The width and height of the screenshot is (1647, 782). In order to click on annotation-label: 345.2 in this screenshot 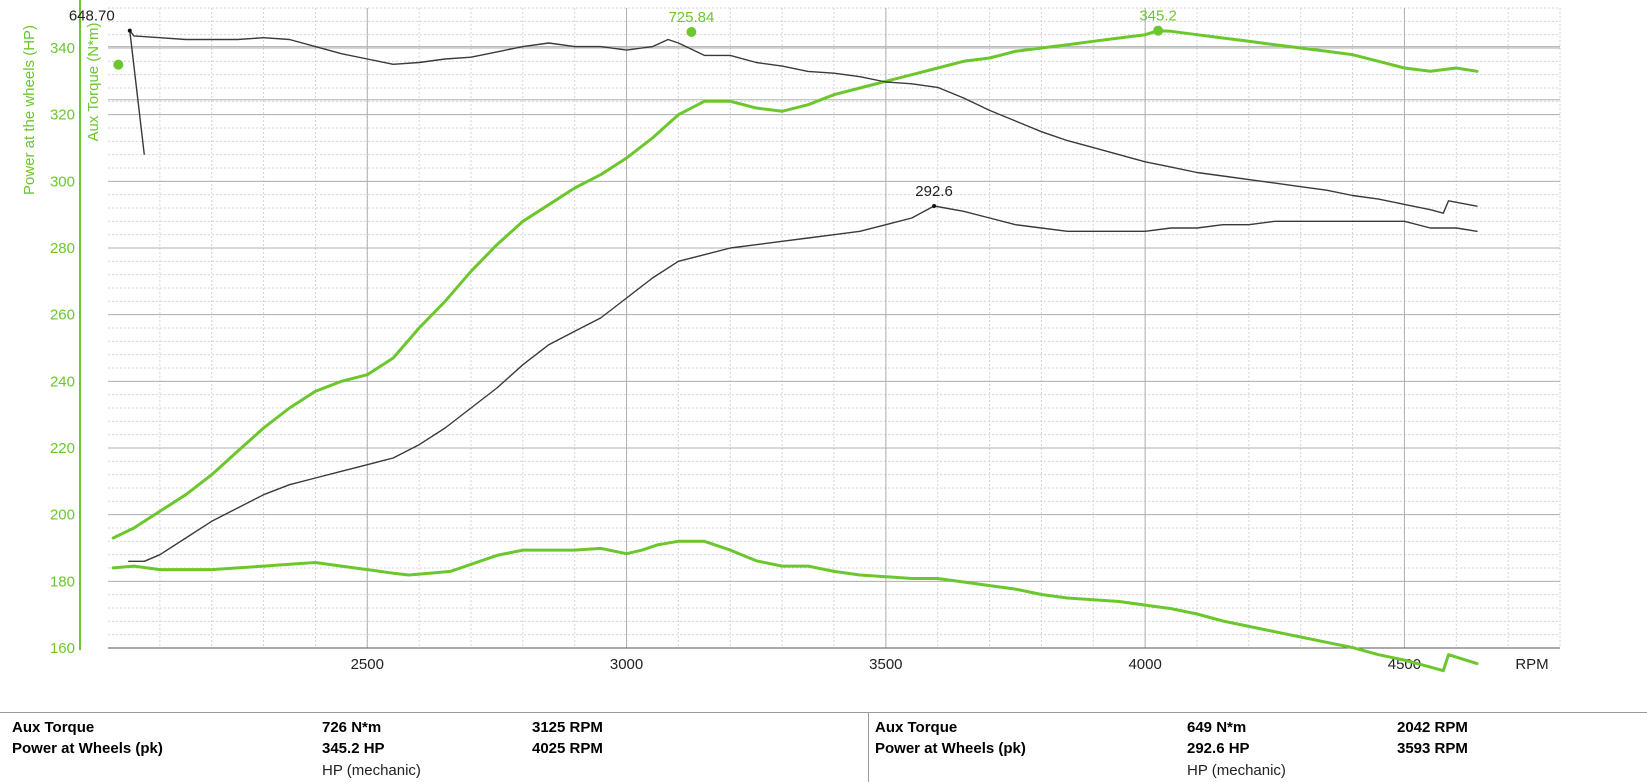, I will do `click(1158, 16)`.